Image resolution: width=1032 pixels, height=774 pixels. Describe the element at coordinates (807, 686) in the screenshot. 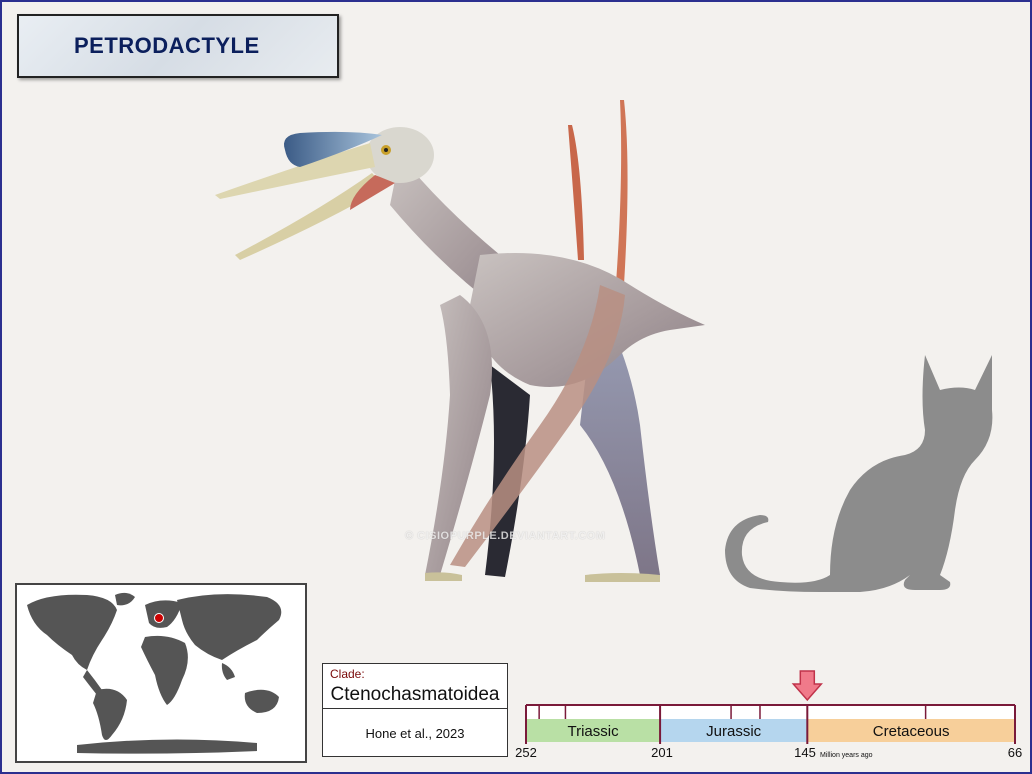

I see `down-arrow-icon` at that location.